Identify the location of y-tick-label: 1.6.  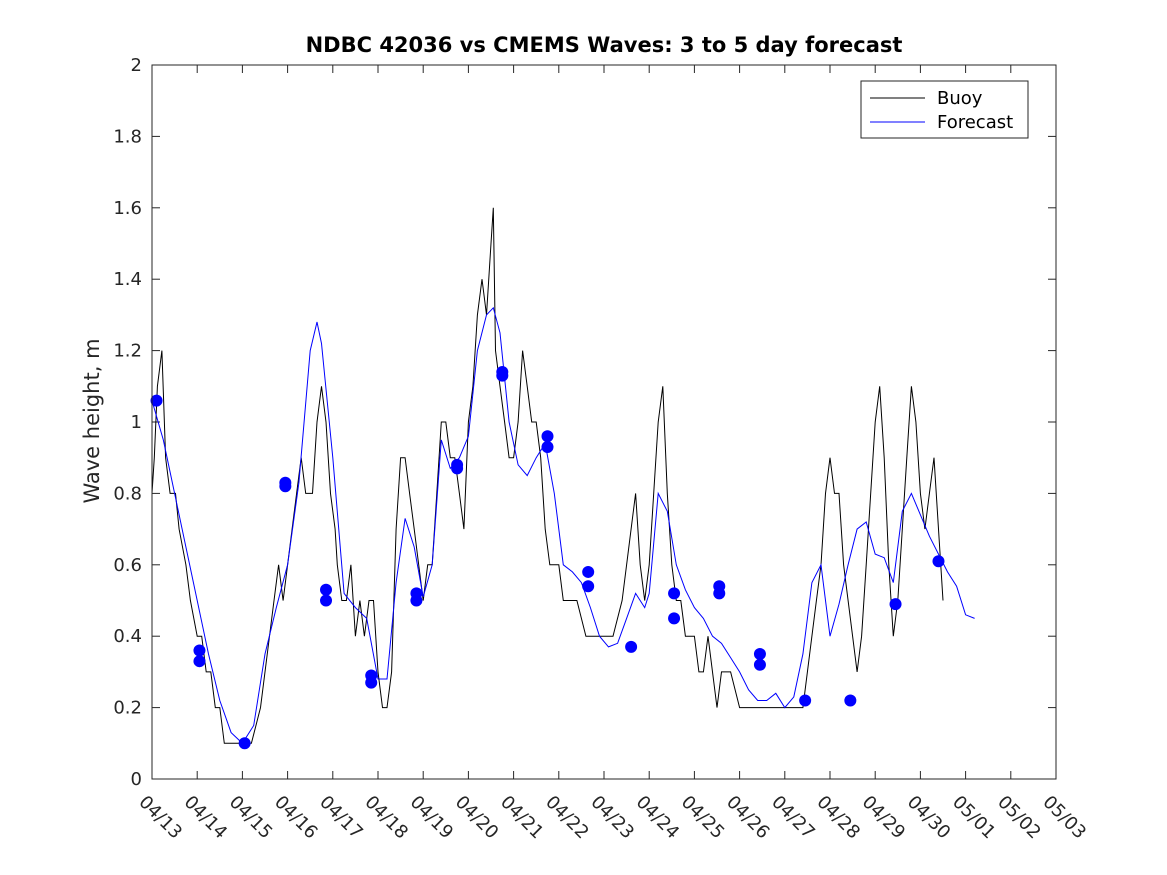
(127, 208).